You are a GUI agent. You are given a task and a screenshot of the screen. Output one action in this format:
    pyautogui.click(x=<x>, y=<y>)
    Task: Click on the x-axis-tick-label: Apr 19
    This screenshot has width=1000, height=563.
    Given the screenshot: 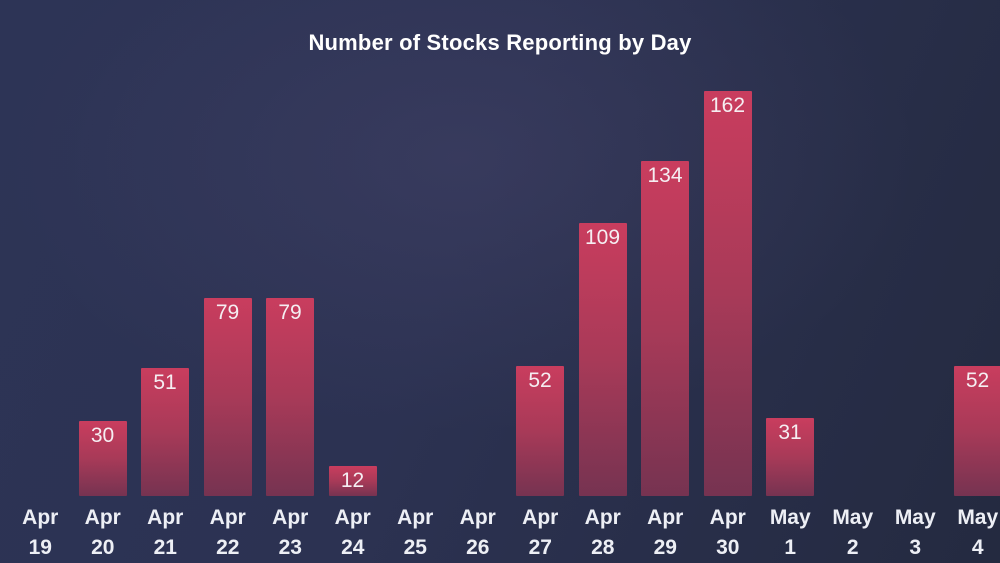 What is the action you would take?
    pyautogui.click(x=40, y=533)
    